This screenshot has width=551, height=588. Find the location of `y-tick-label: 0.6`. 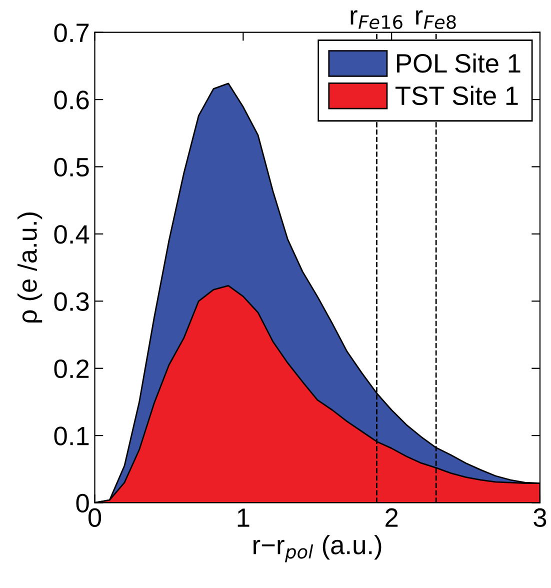

y-tick-label: 0.6 is located at coordinates (71, 100).